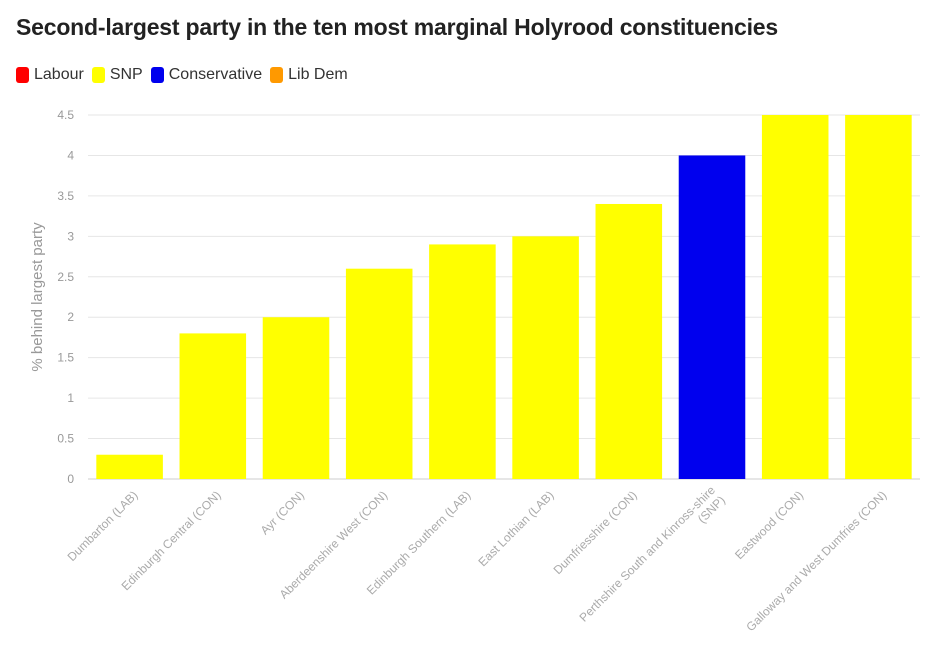 Image resolution: width=944 pixels, height=666 pixels. What do you see at coordinates (103, 526) in the screenshot?
I see `x-tick-label: Dumbarton (LAB)` at bounding box center [103, 526].